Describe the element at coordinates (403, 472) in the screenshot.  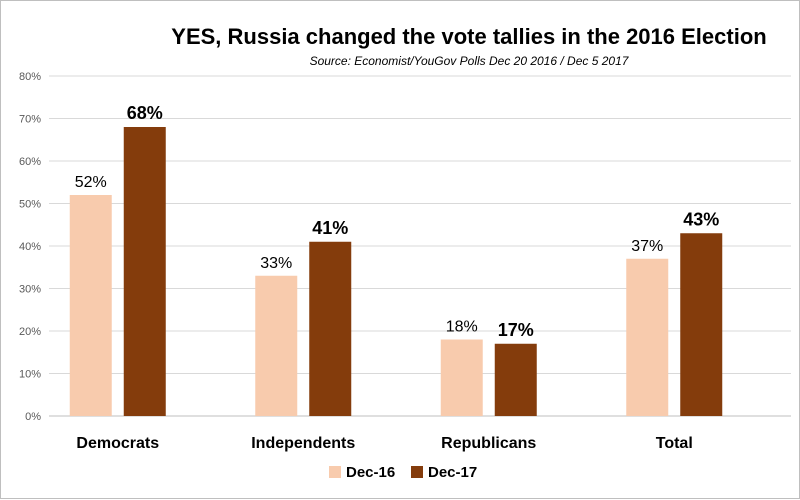
I see `legend: Dec-16 Dec-17` at that location.